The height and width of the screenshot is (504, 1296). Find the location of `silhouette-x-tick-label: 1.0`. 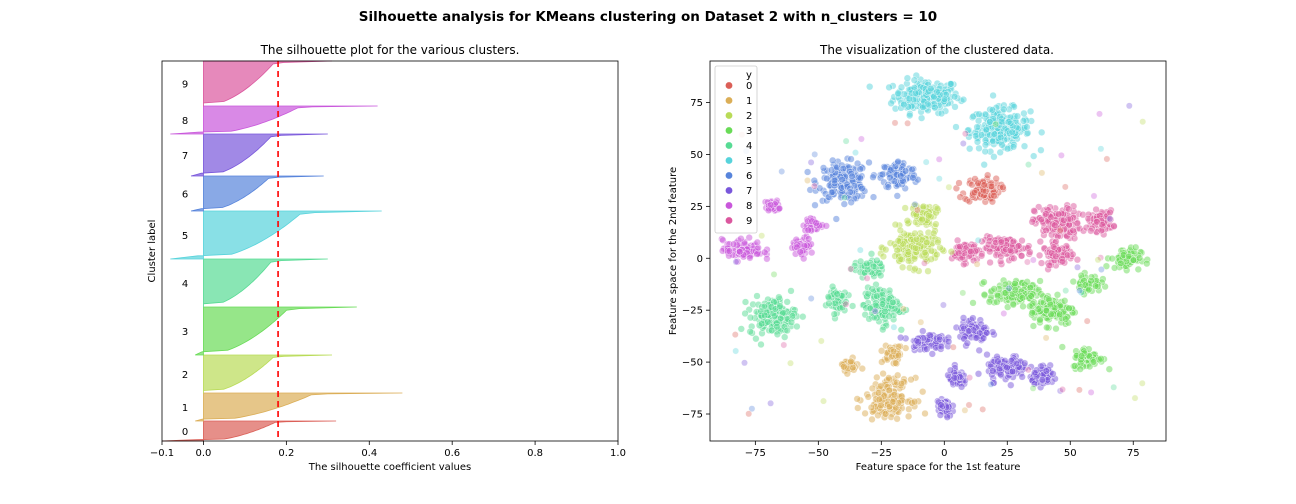

silhouette-x-tick-label: 1.0 is located at coordinates (618, 453).